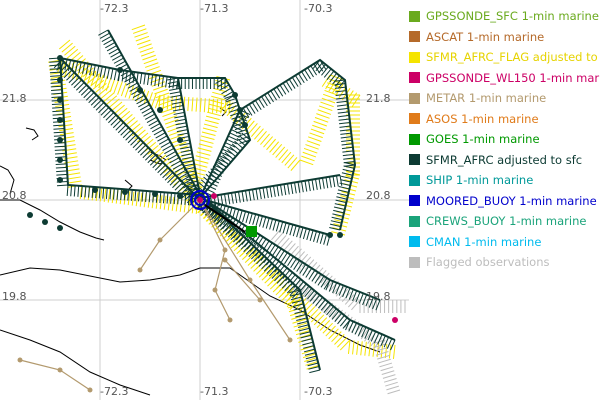 The width and height of the screenshot is (600, 400). I want to click on coastline-segment, so click(52, 220).